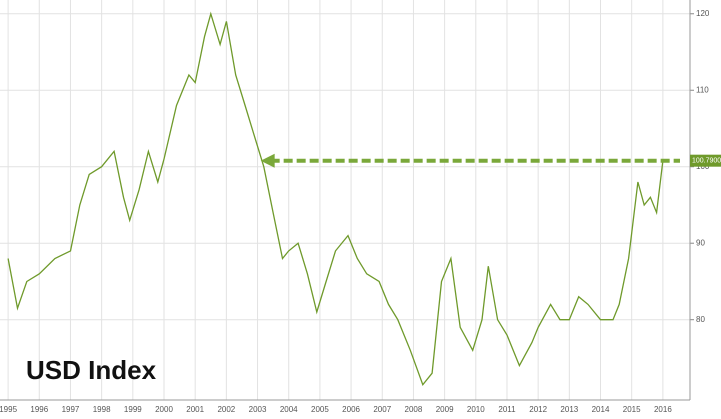  I want to click on x-tick-label: 1997, so click(71, 409).